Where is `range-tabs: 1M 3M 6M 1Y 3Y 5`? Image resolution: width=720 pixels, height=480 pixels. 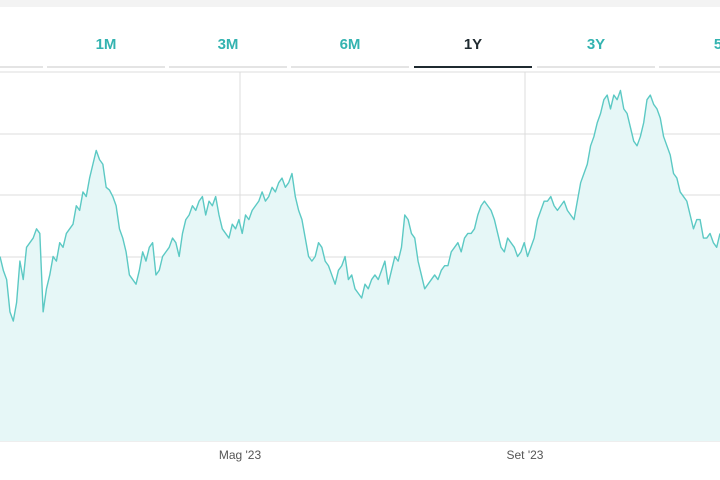
range-tabs: 1M 3M 6M 1Y 3Y 5 is located at coordinates (360, 45).